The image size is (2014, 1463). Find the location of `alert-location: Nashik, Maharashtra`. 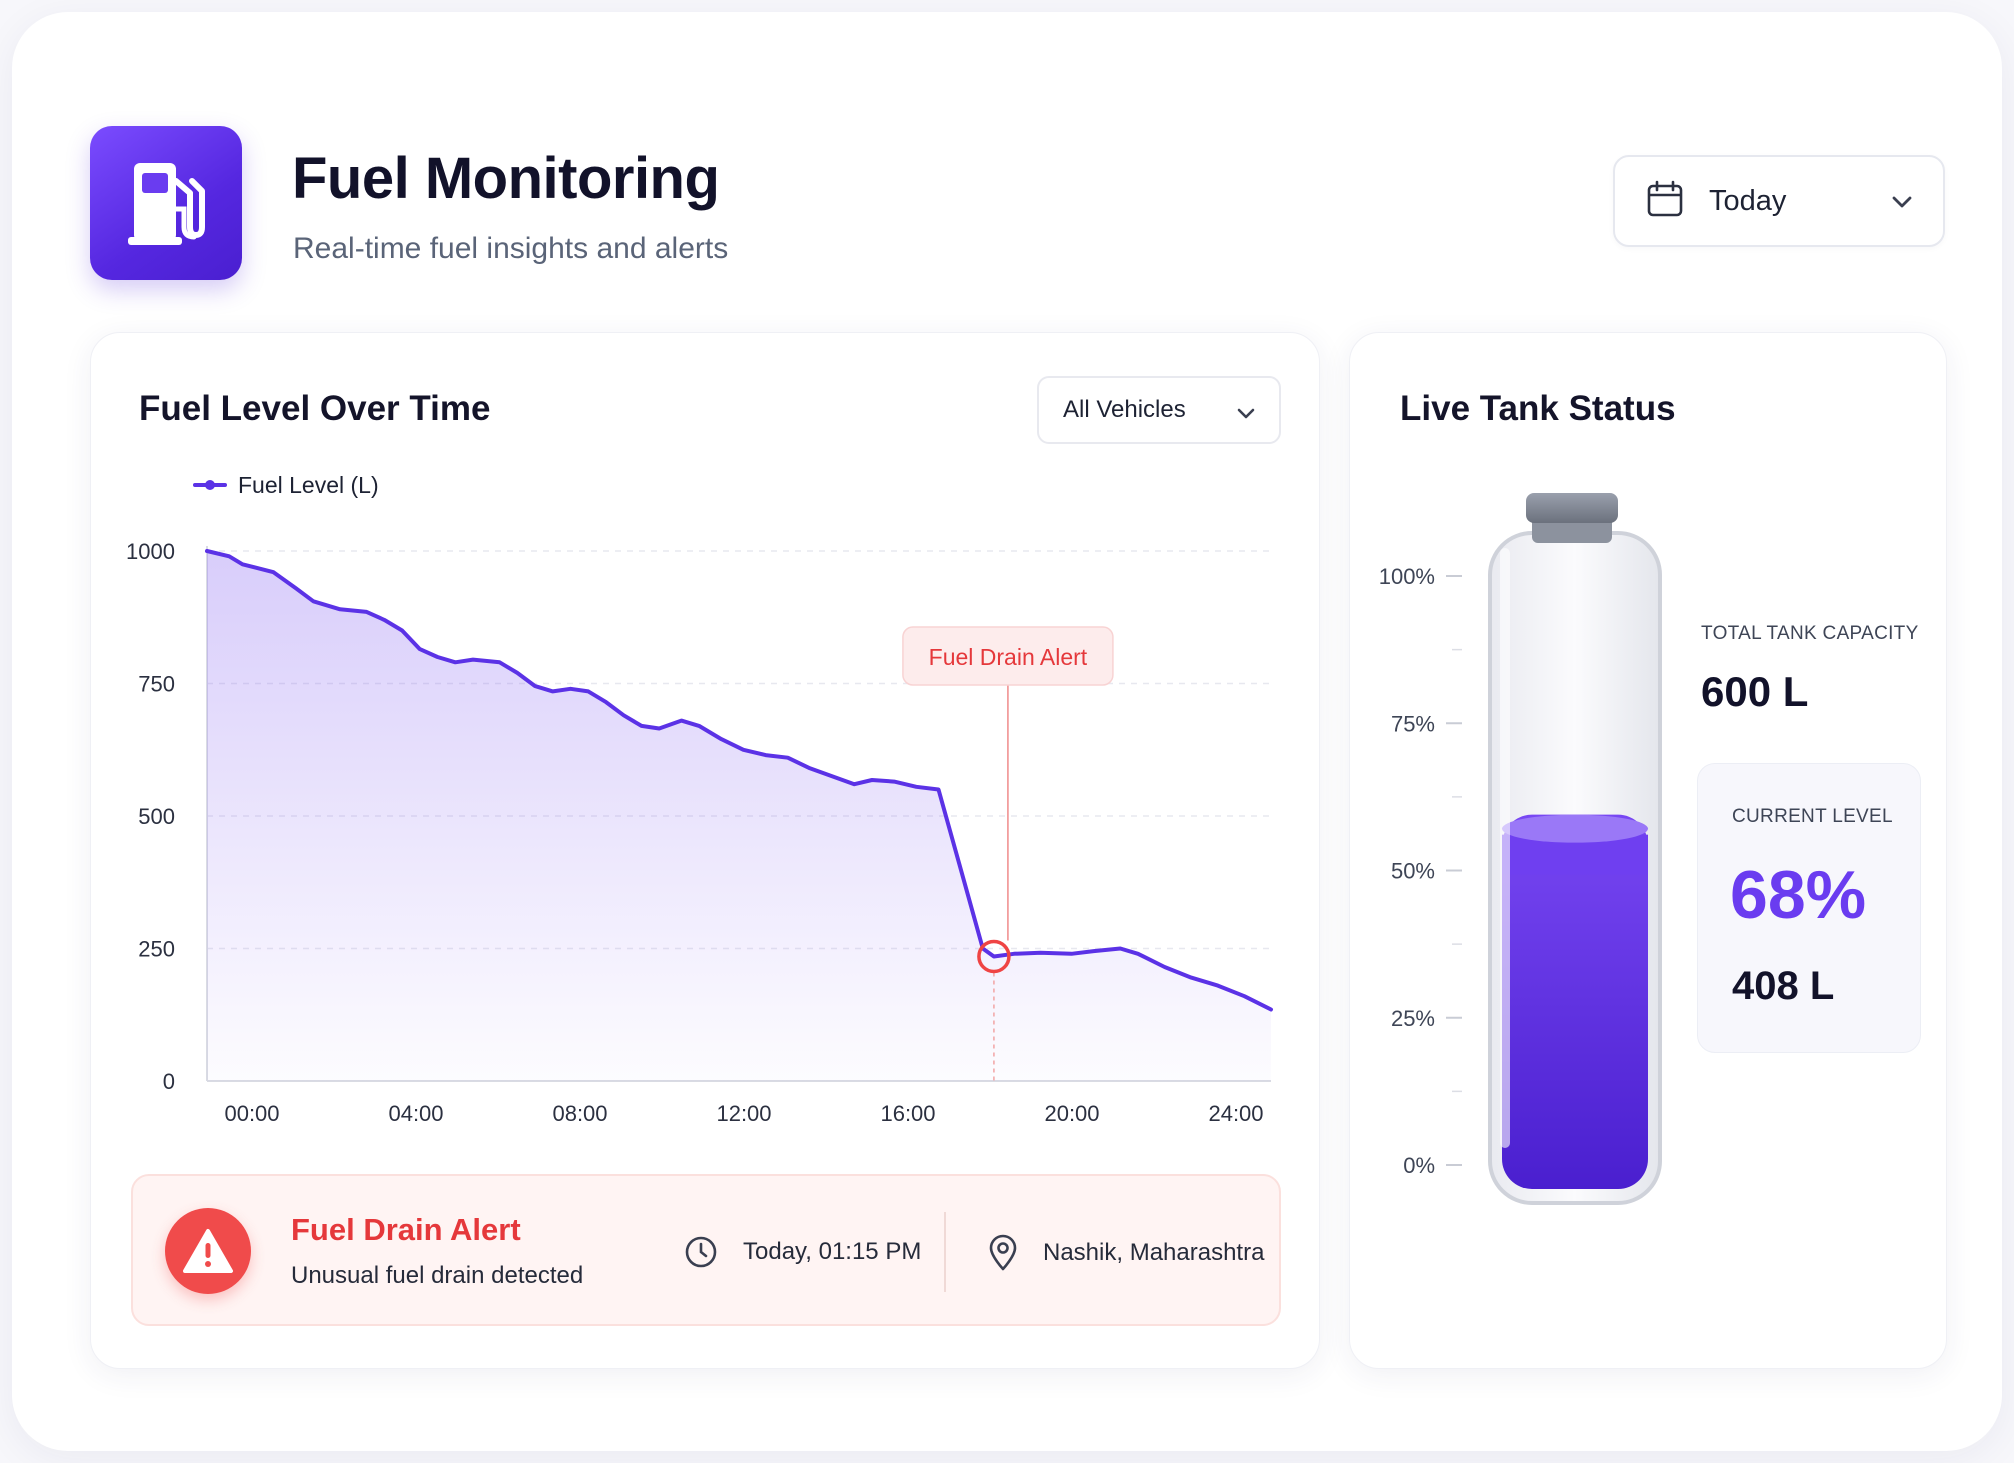

alert-location: Nashik, Maharashtra is located at coordinates (1125, 1253).